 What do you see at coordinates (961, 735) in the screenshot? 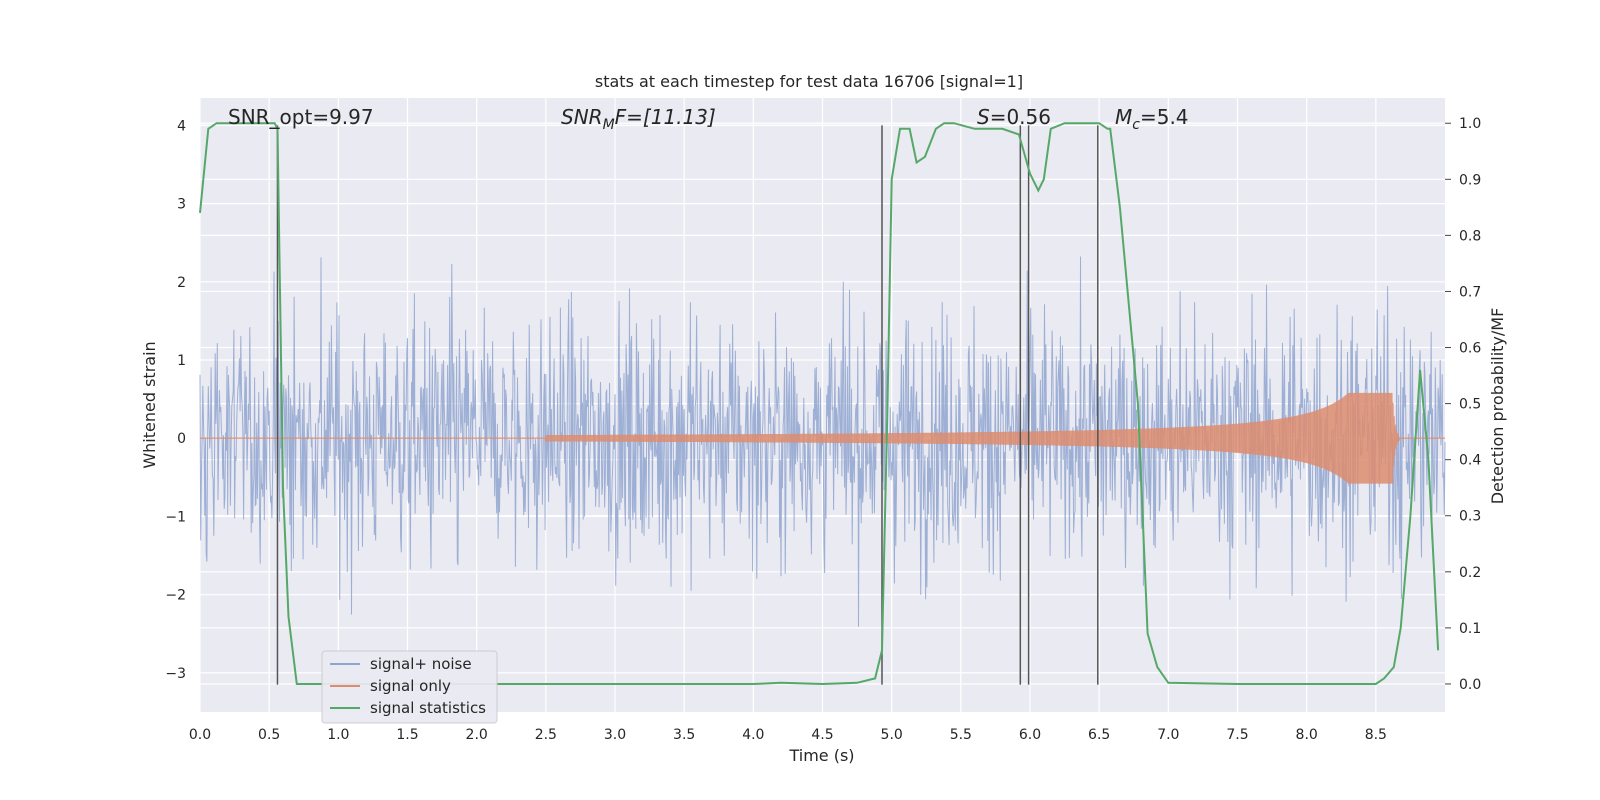
I see `x-tick-label: 5.5` at bounding box center [961, 735].